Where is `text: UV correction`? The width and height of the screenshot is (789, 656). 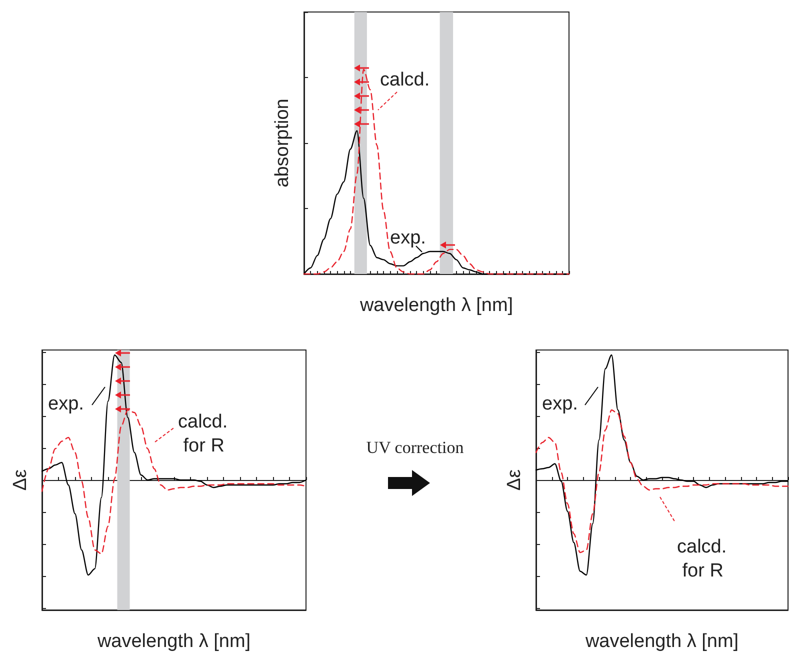 text: UV correction is located at coordinates (415, 448).